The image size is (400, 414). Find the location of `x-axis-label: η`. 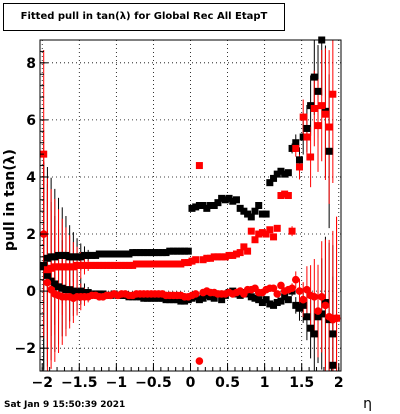

x-axis-label: η is located at coordinates (367, 404).